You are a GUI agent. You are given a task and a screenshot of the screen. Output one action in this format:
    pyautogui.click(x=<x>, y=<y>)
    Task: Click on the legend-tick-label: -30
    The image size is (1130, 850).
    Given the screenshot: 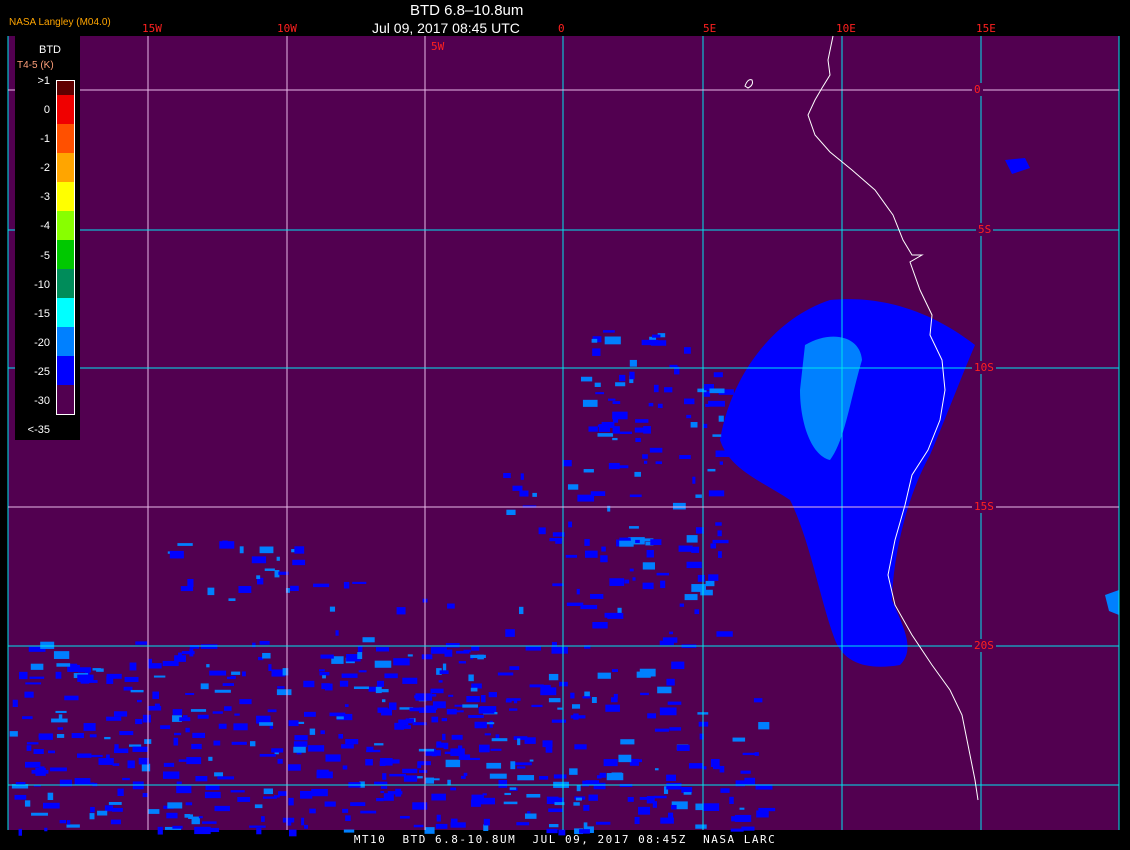 What is the action you would take?
    pyautogui.click(x=42, y=401)
    